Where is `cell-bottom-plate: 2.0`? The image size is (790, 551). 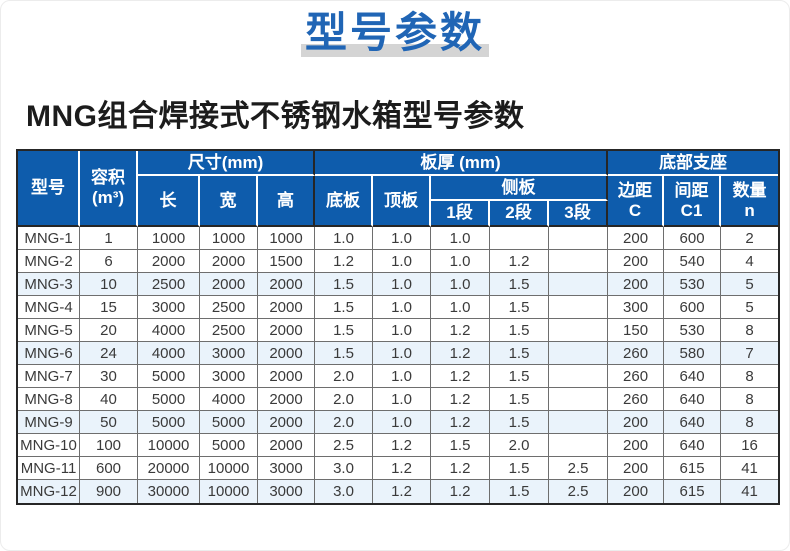 cell-bottom-plate: 2.0 is located at coordinates (344, 399).